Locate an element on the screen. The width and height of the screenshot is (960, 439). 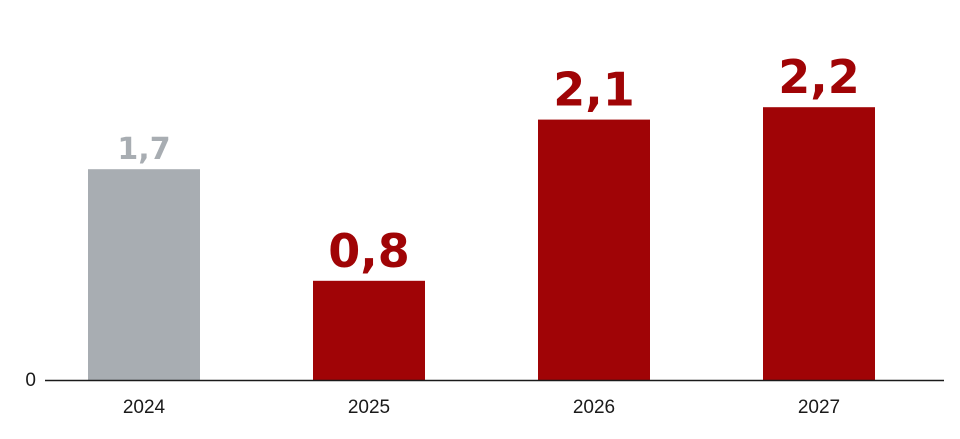
x-tick-labels-group: 2024 2025 2026 2027 is located at coordinates (481, 407).